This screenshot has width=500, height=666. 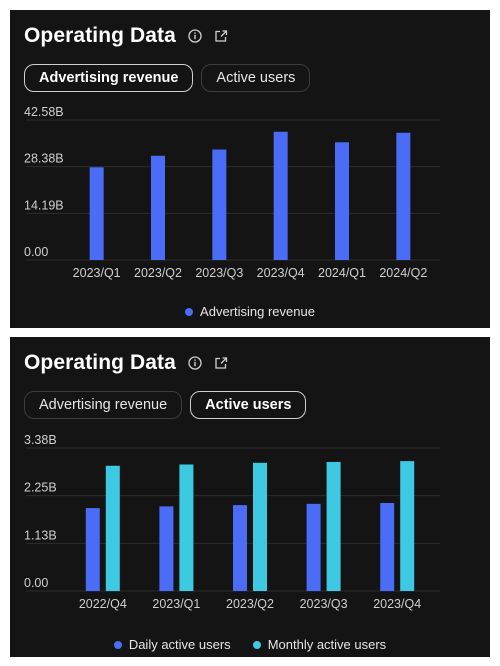 I want to click on legend-label: Advertising revenue, so click(x=257, y=311).